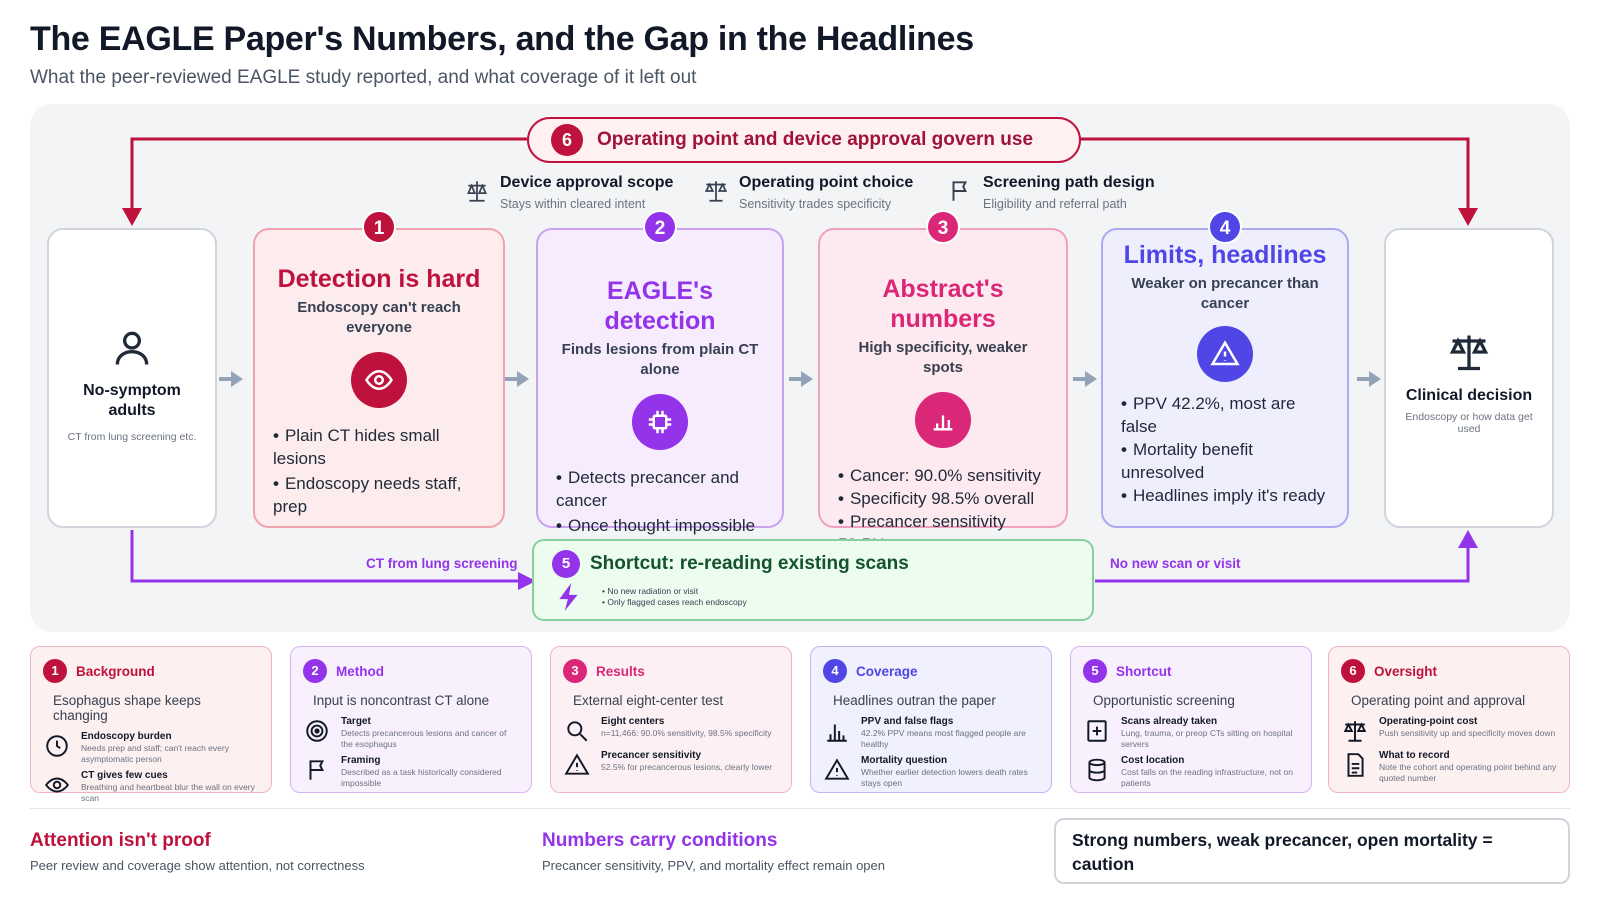 This screenshot has height=900, width=1600. I want to click on step-title: Limits, headlines, so click(1225, 255).